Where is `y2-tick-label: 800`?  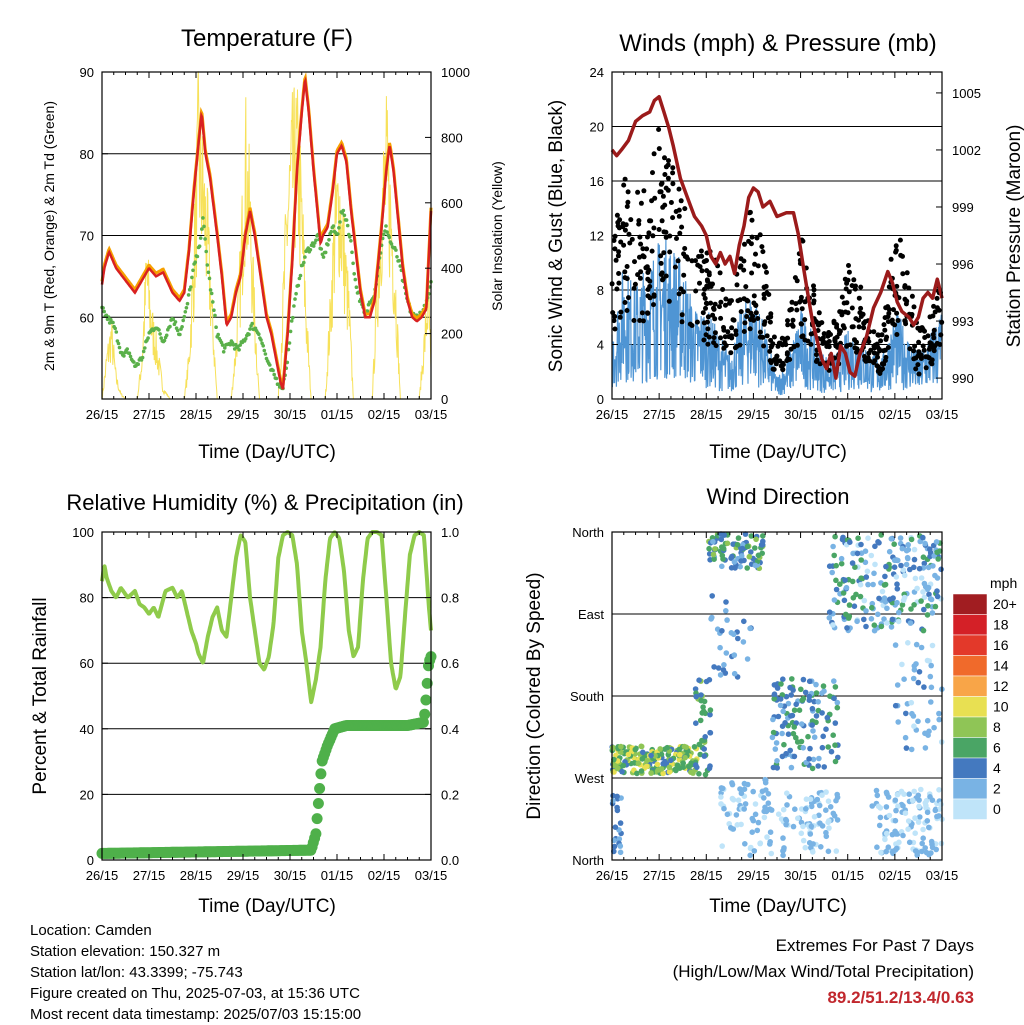 y2-tick-label: 800 is located at coordinates (452, 137).